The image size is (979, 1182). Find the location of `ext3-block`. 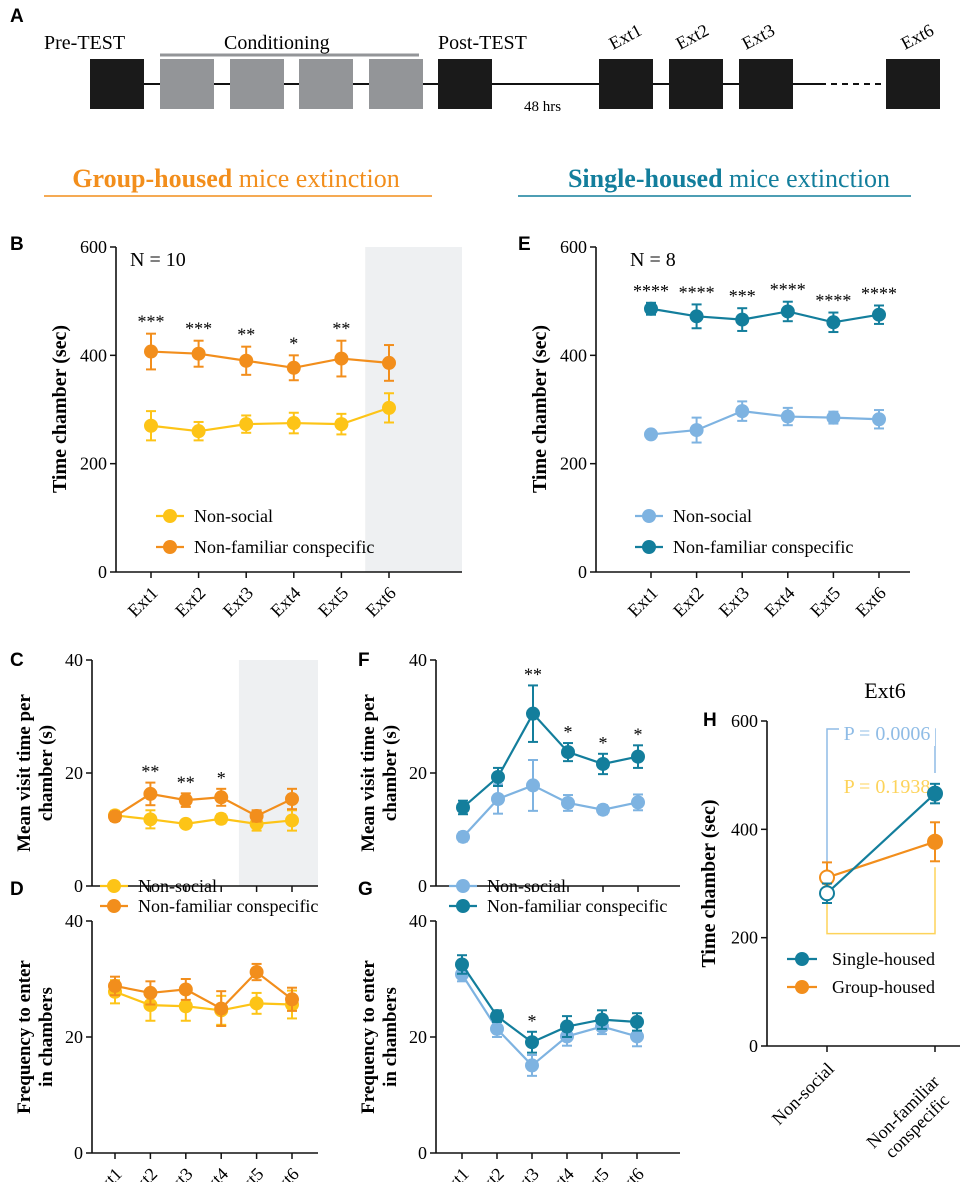

ext3-block is located at coordinates (766, 84).